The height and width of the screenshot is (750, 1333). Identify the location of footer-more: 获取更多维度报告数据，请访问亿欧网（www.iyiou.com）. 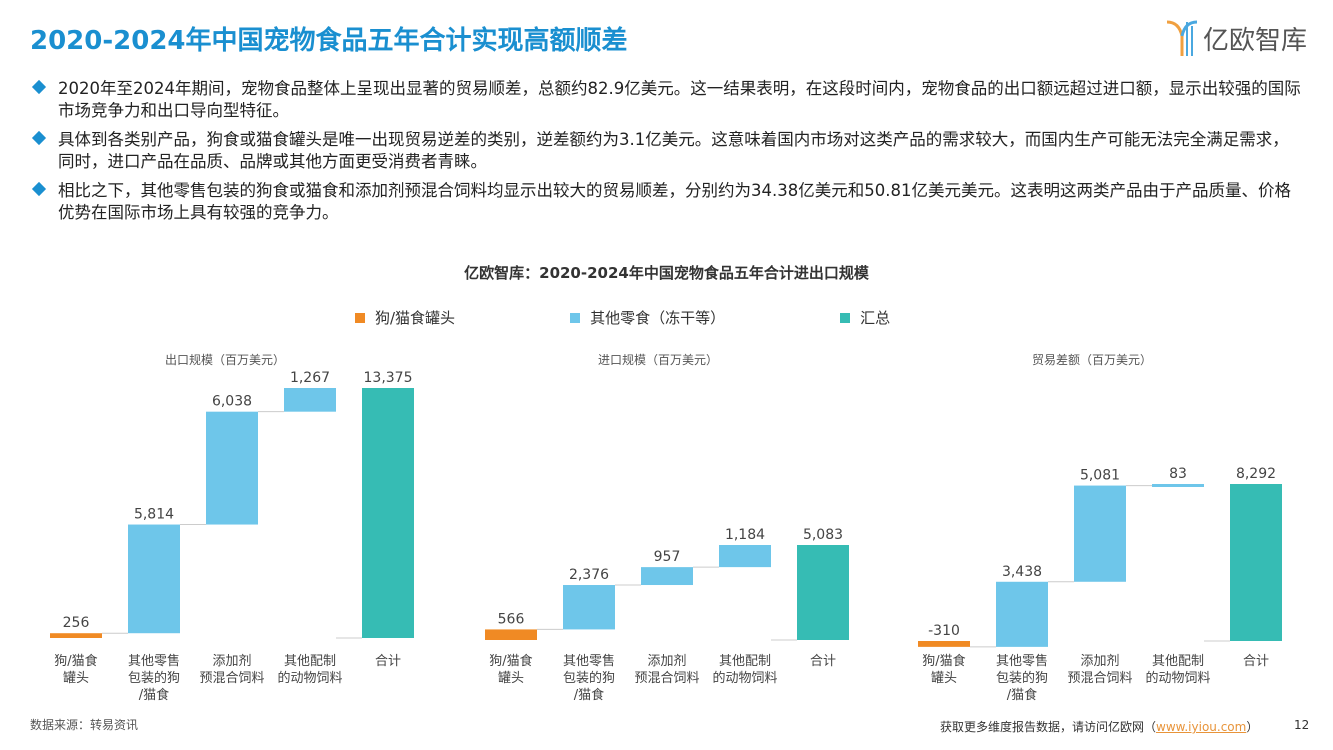
(1099, 726).